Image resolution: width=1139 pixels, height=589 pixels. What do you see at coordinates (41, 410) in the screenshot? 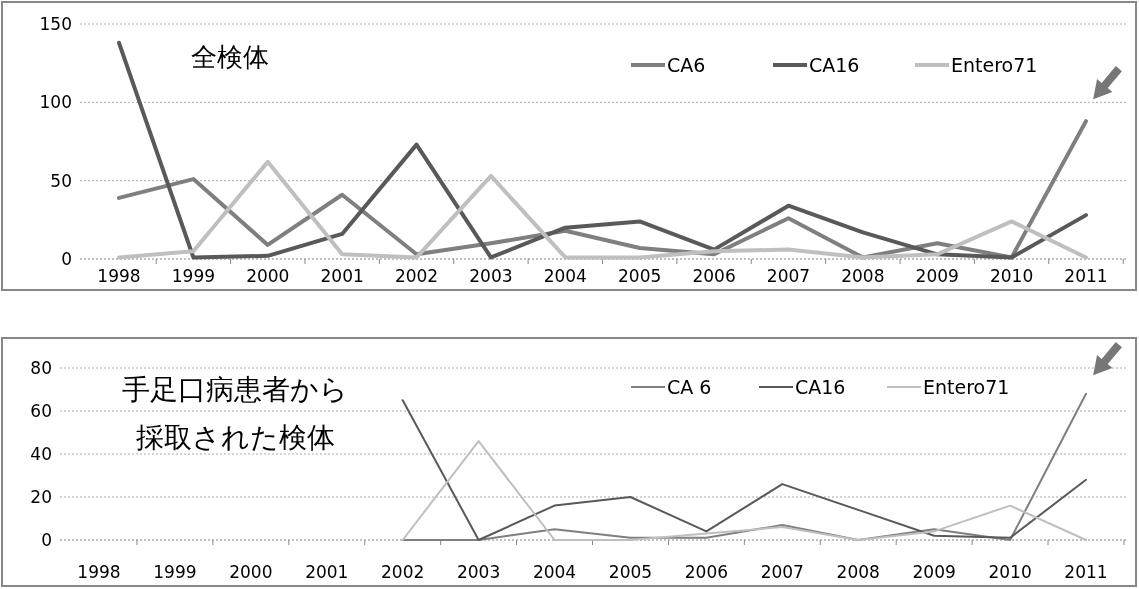
I see `y-tick-label: 60` at bounding box center [41, 410].